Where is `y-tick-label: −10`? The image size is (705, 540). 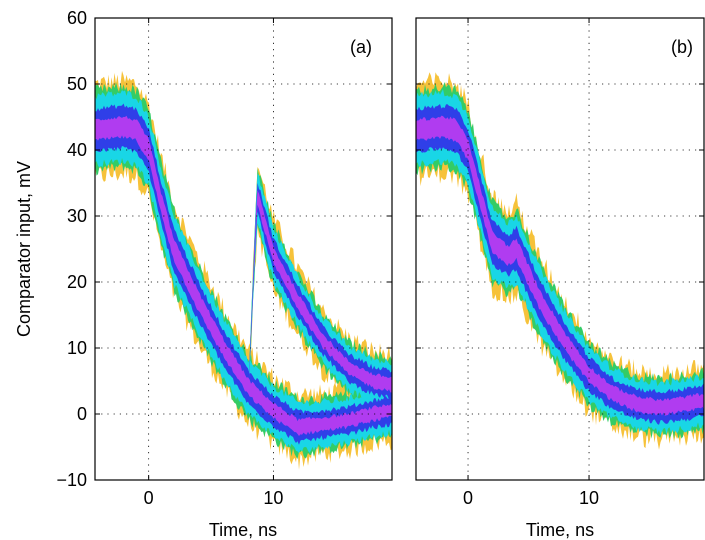
y-tick-label: −10 is located at coordinates (71, 480).